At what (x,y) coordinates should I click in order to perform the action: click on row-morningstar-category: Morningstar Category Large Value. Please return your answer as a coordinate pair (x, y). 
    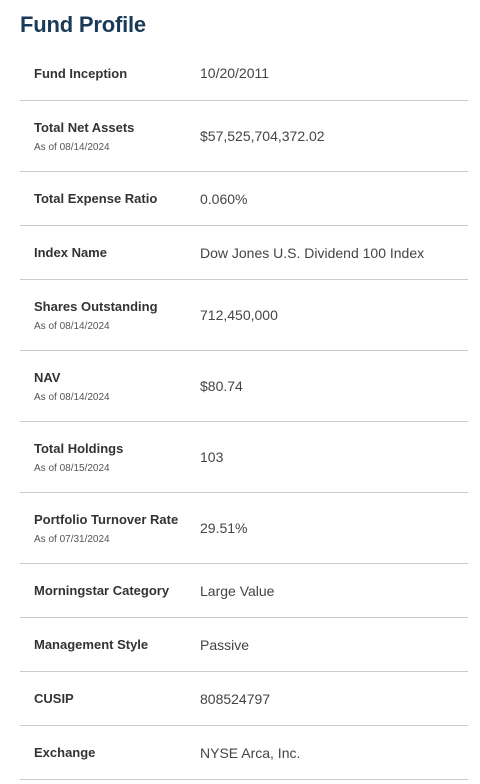
    Looking at the image, I should click on (244, 591).